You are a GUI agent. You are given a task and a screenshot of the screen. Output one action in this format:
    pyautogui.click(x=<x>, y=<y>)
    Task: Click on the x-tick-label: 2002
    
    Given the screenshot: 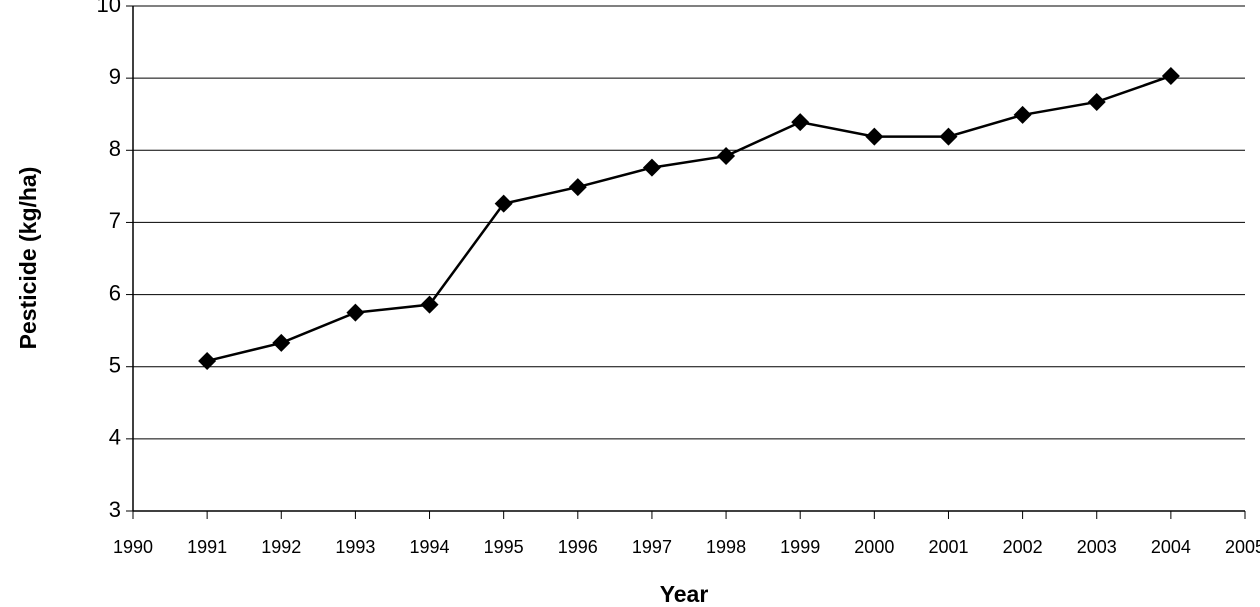 What is the action you would take?
    pyautogui.click(x=1023, y=547)
    